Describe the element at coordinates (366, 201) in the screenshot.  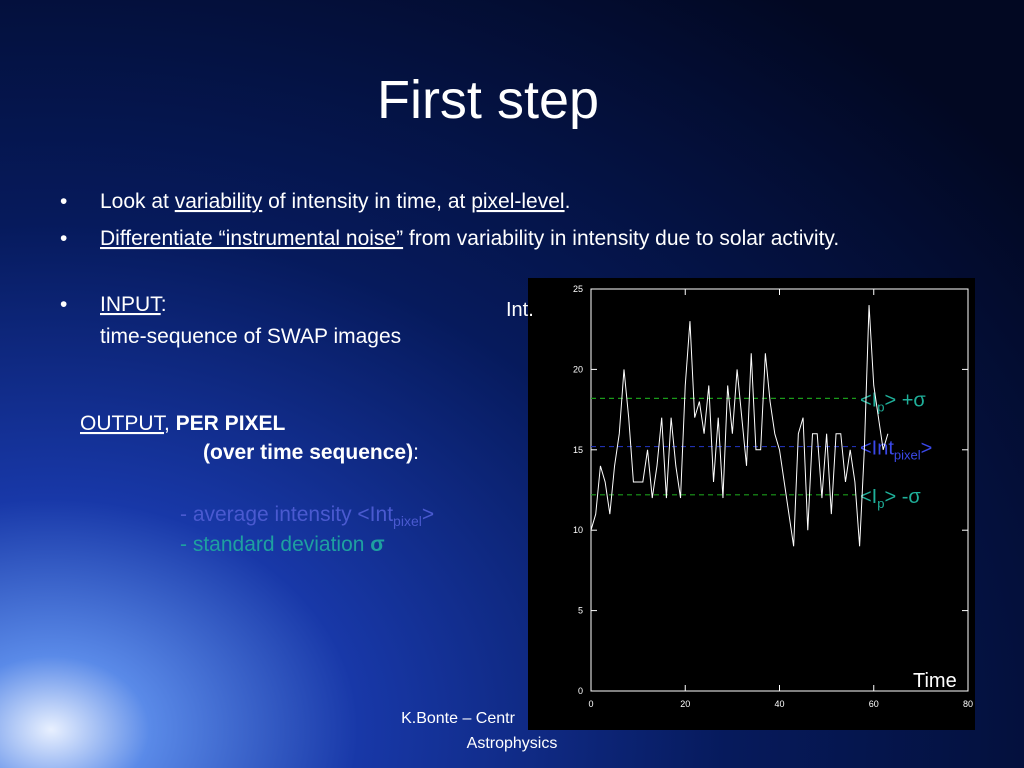
I see `text: of intensity in time, at` at that location.